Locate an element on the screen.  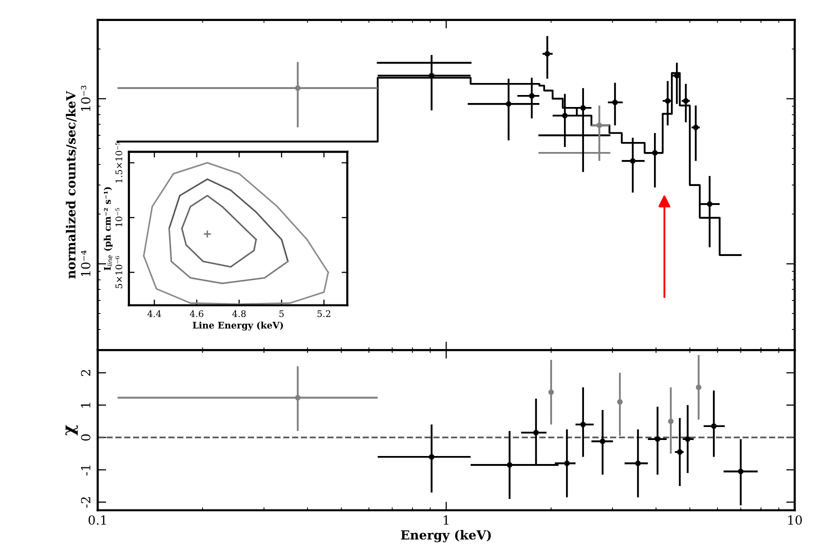
y-tick-label: 2 is located at coordinates (85, 373).